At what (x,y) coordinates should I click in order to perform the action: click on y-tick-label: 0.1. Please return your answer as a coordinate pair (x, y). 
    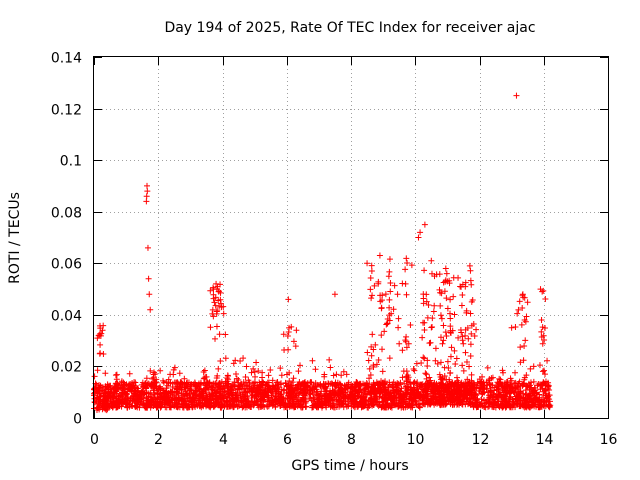
    Looking at the image, I should click on (71, 162).